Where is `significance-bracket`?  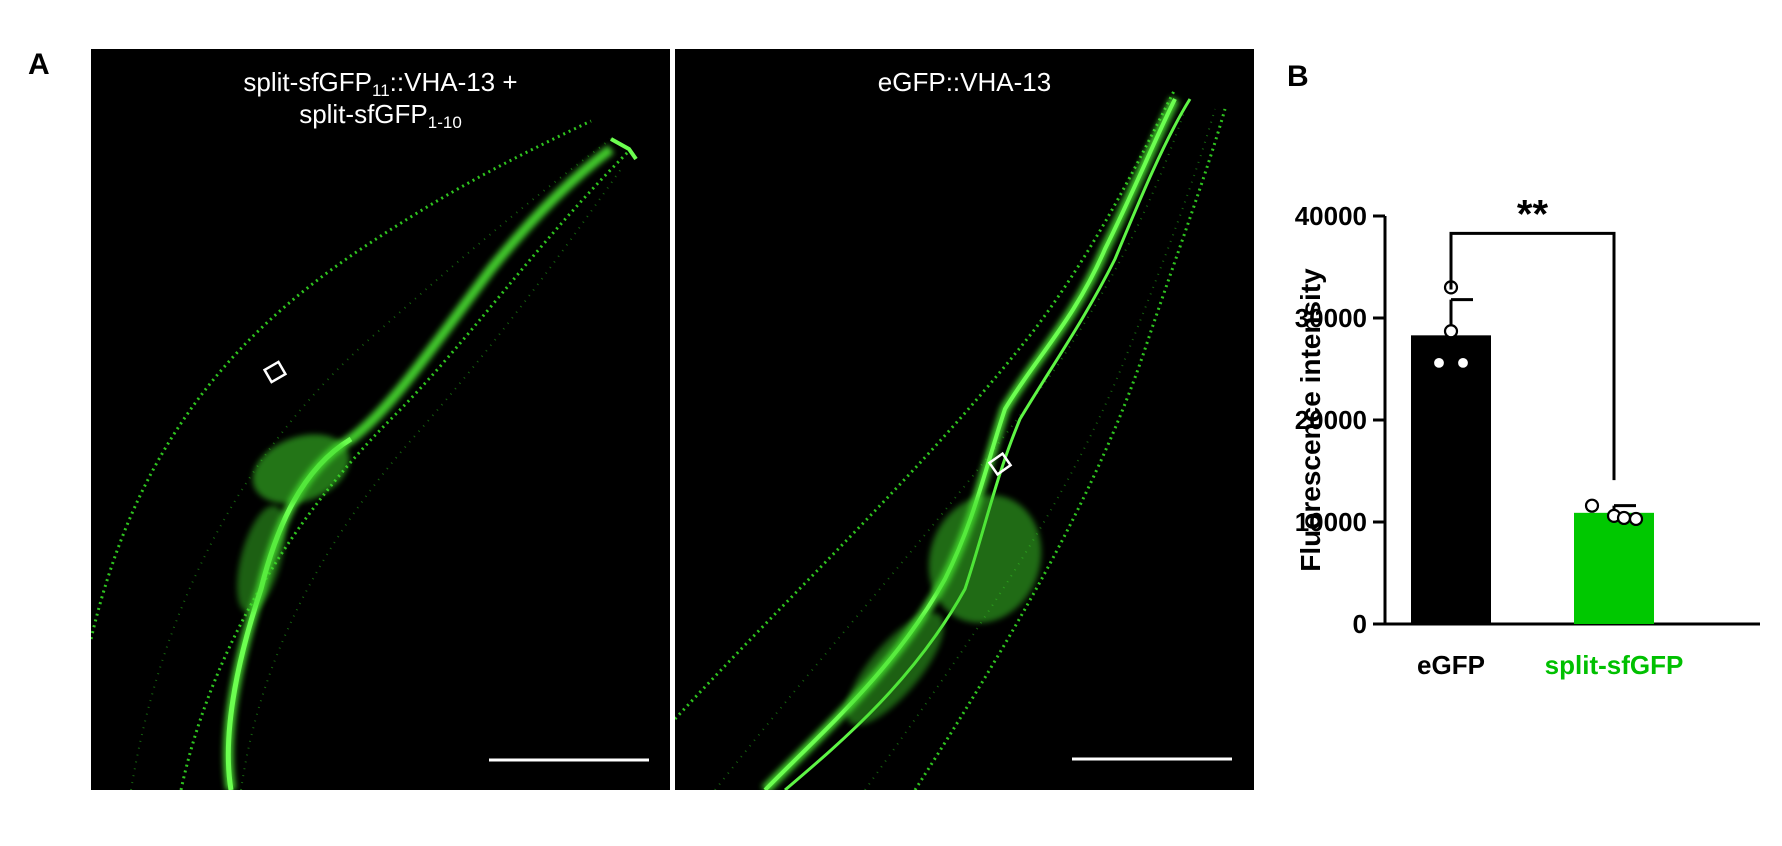
significance-bracket is located at coordinates (1532, 356).